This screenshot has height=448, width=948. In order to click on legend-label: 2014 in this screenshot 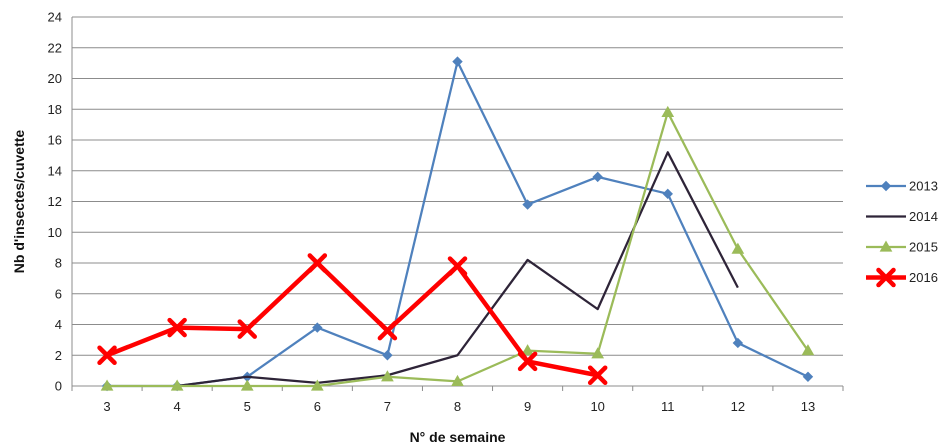, I will do `click(923, 216)`.